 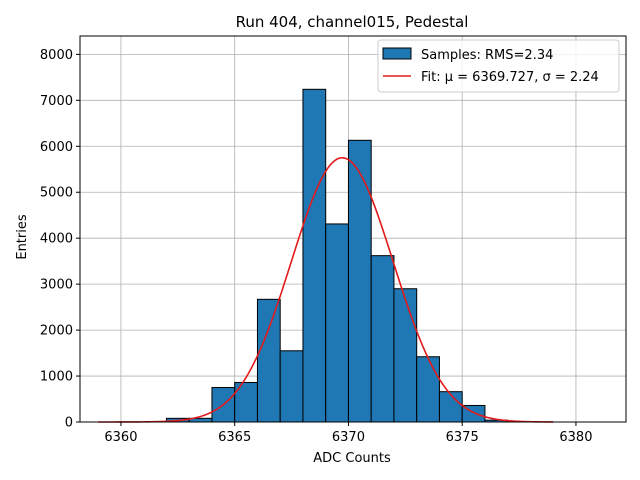 What do you see at coordinates (56, 331) in the screenshot?
I see `y-tick-label: 2000` at bounding box center [56, 331].